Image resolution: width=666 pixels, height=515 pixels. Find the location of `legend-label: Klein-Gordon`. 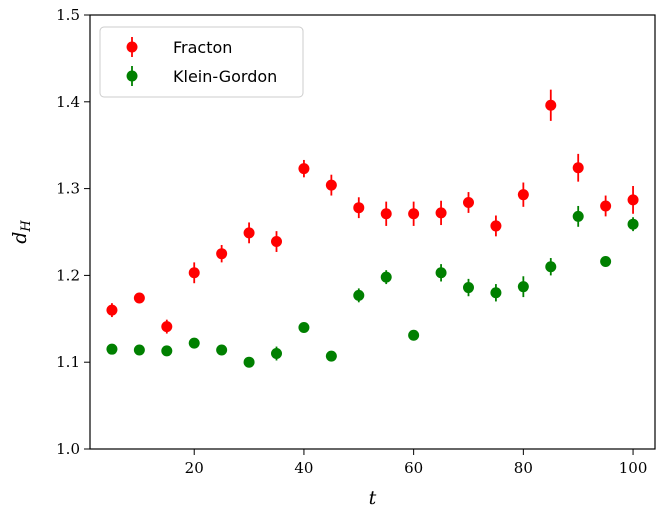

legend-label: Klein-Gordon is located at coordinates (225, 76).